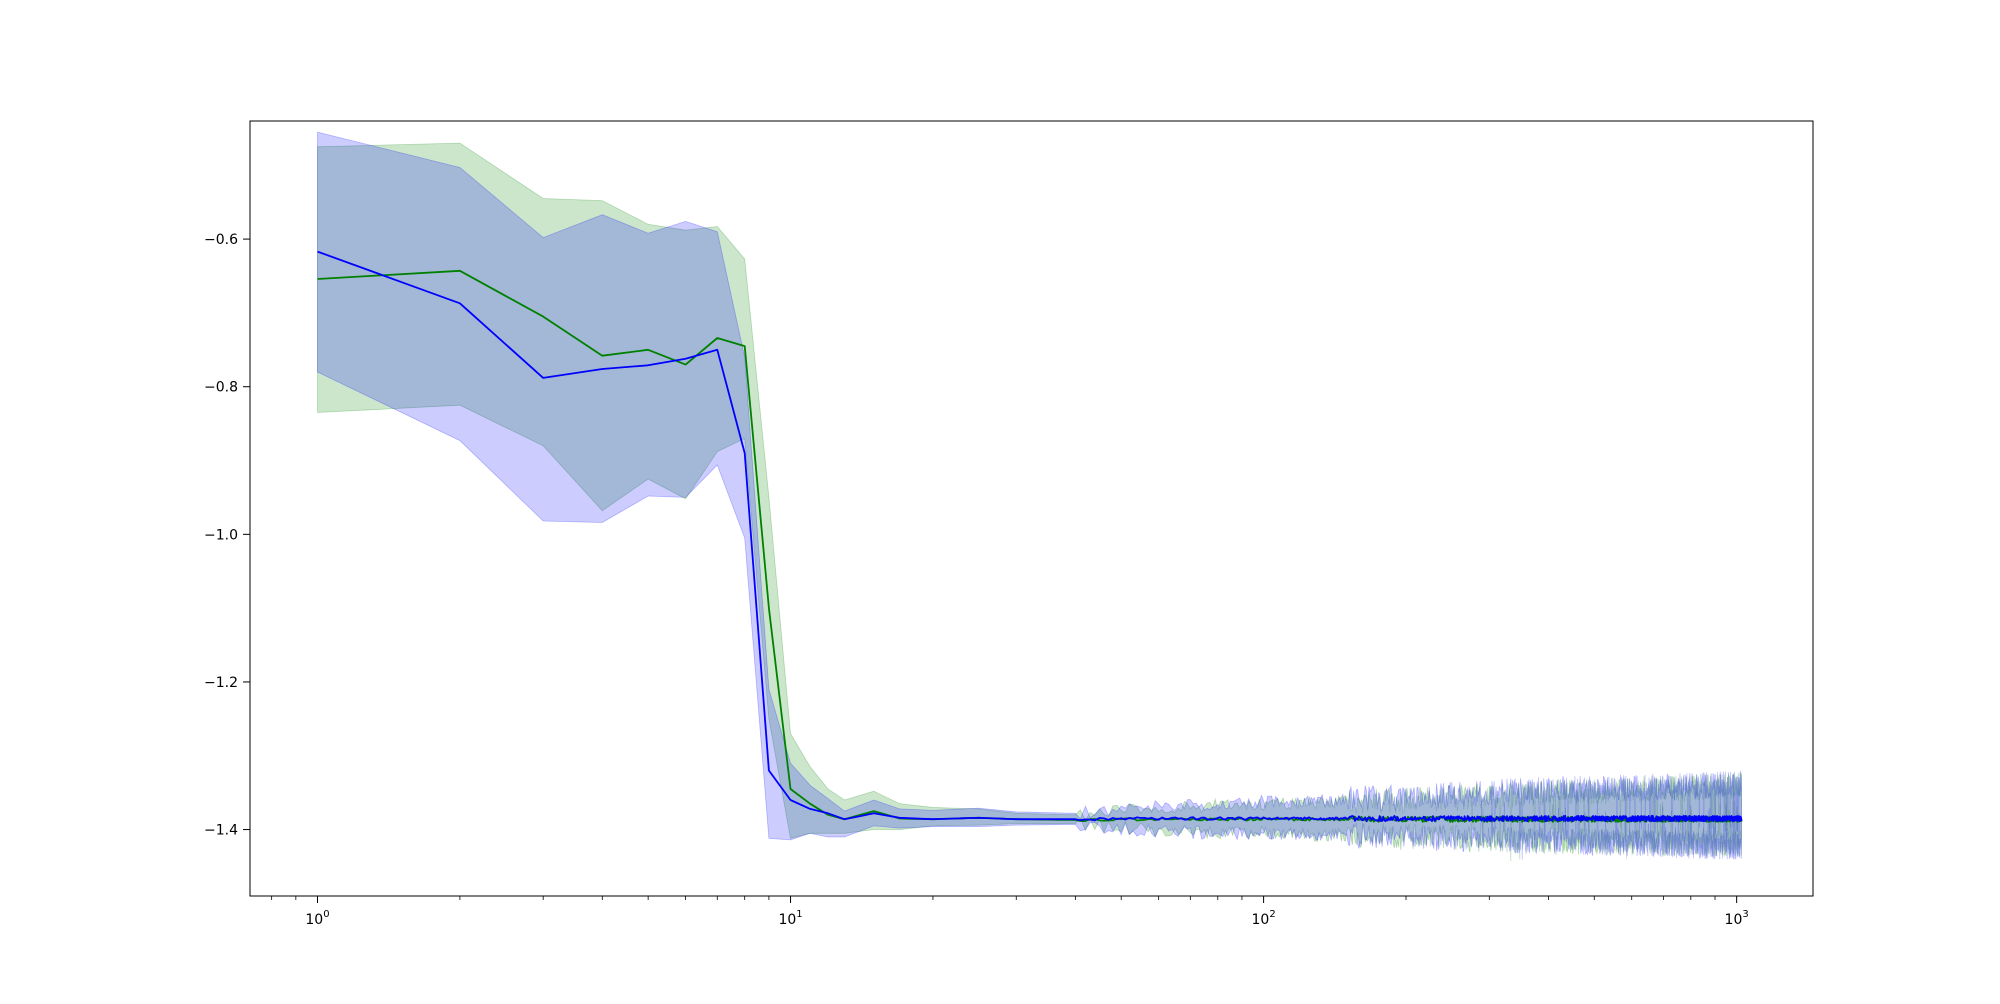  I want to click on x-tick-label: 10³, so click(1737, 918).